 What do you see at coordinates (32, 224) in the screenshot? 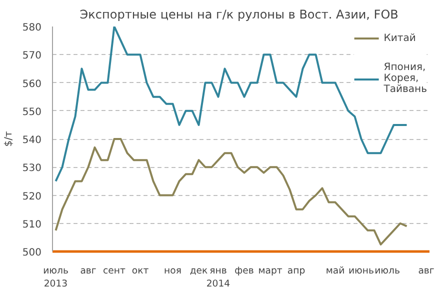
I see `y-tick-label: 510` at bounding box center [32, 224].